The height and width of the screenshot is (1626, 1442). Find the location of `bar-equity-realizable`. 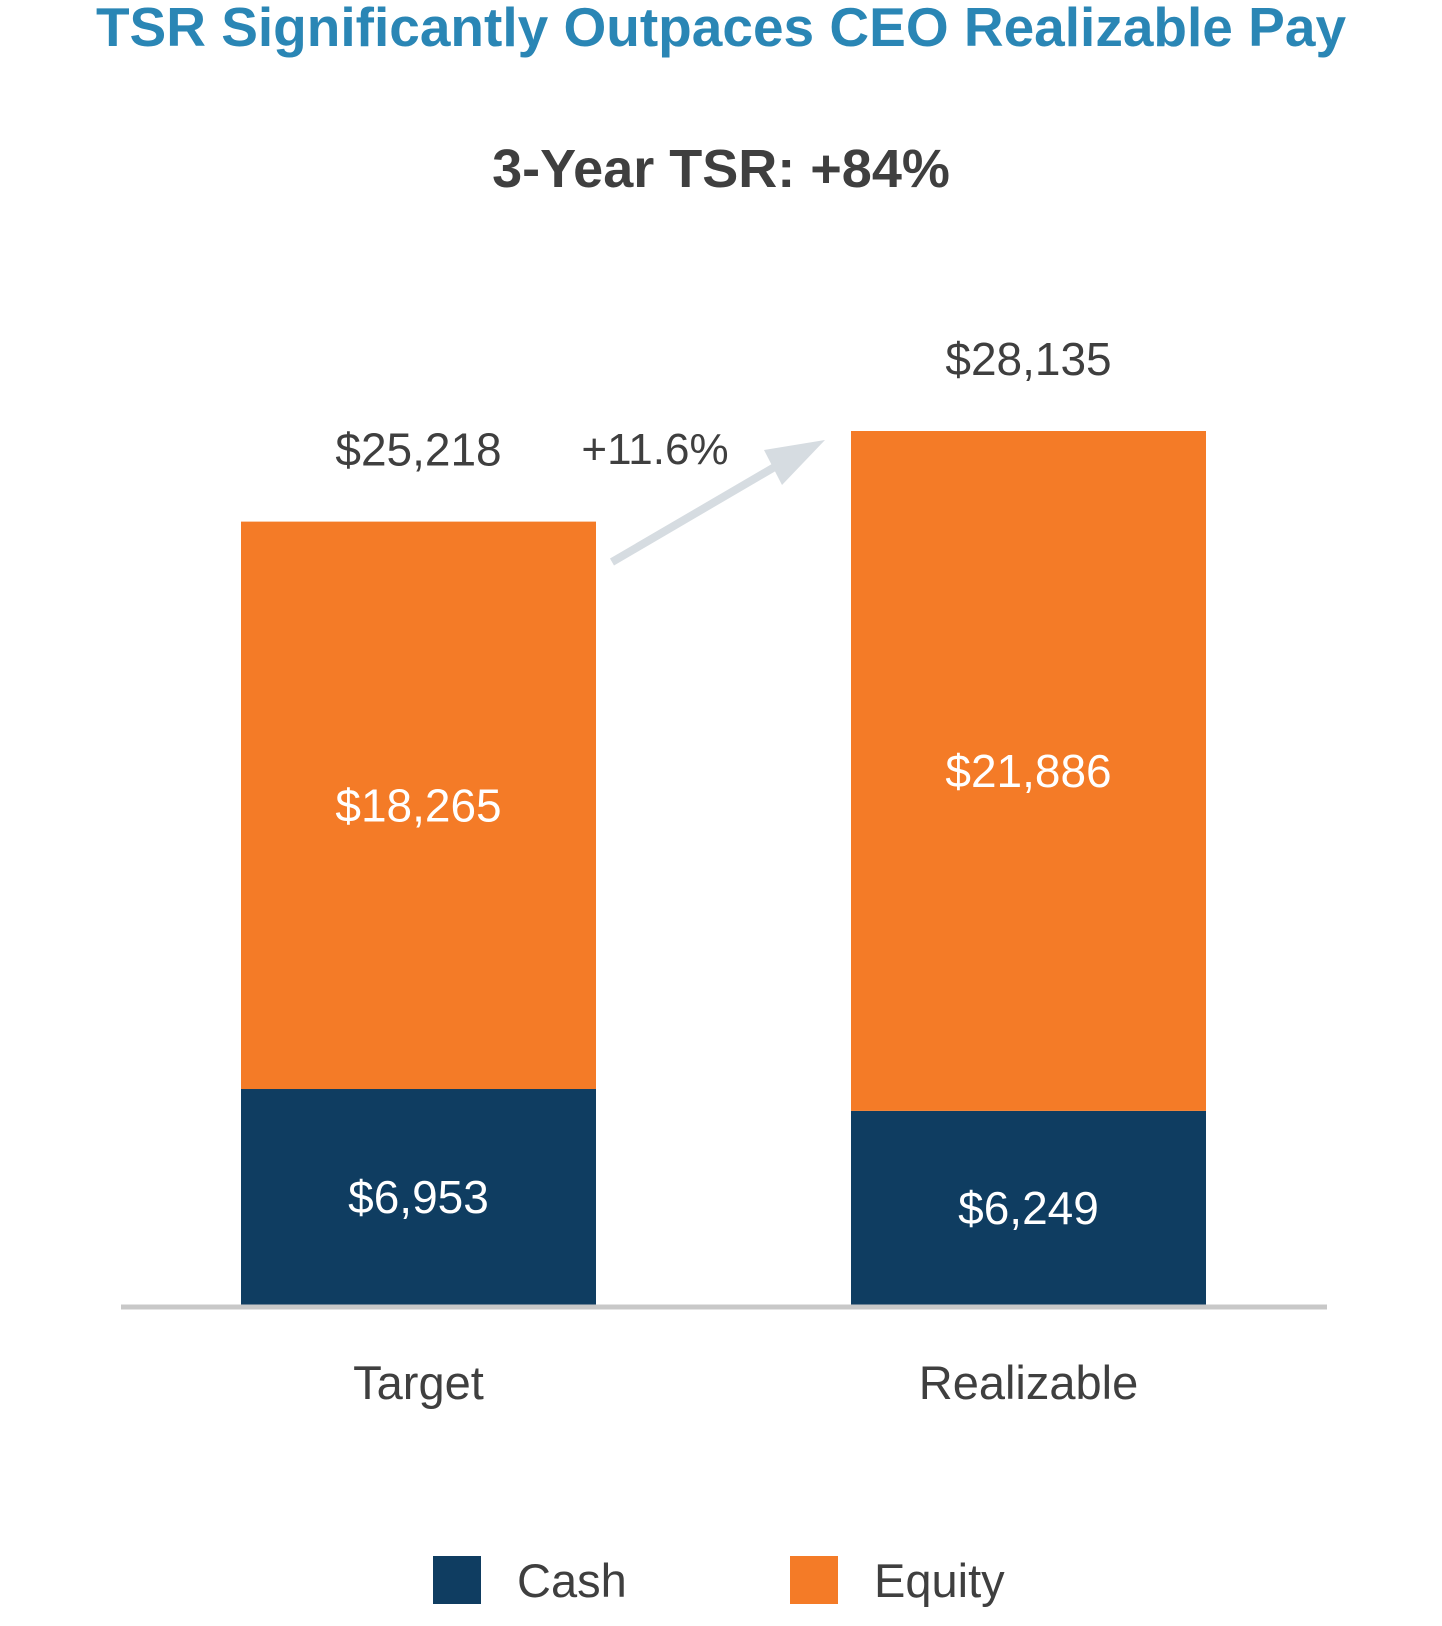

bar-equity-realizable is located at coordinates (1028, 771).